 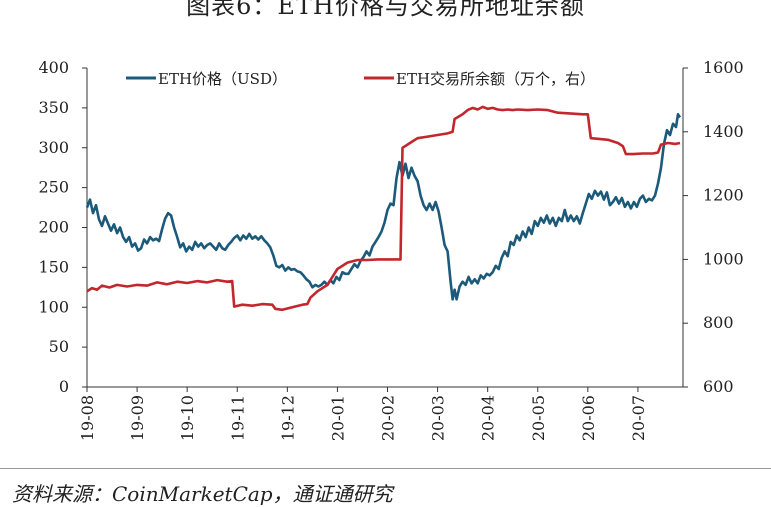 I want to click on x-tick-label: 20-07, so click(x=638, y=418).